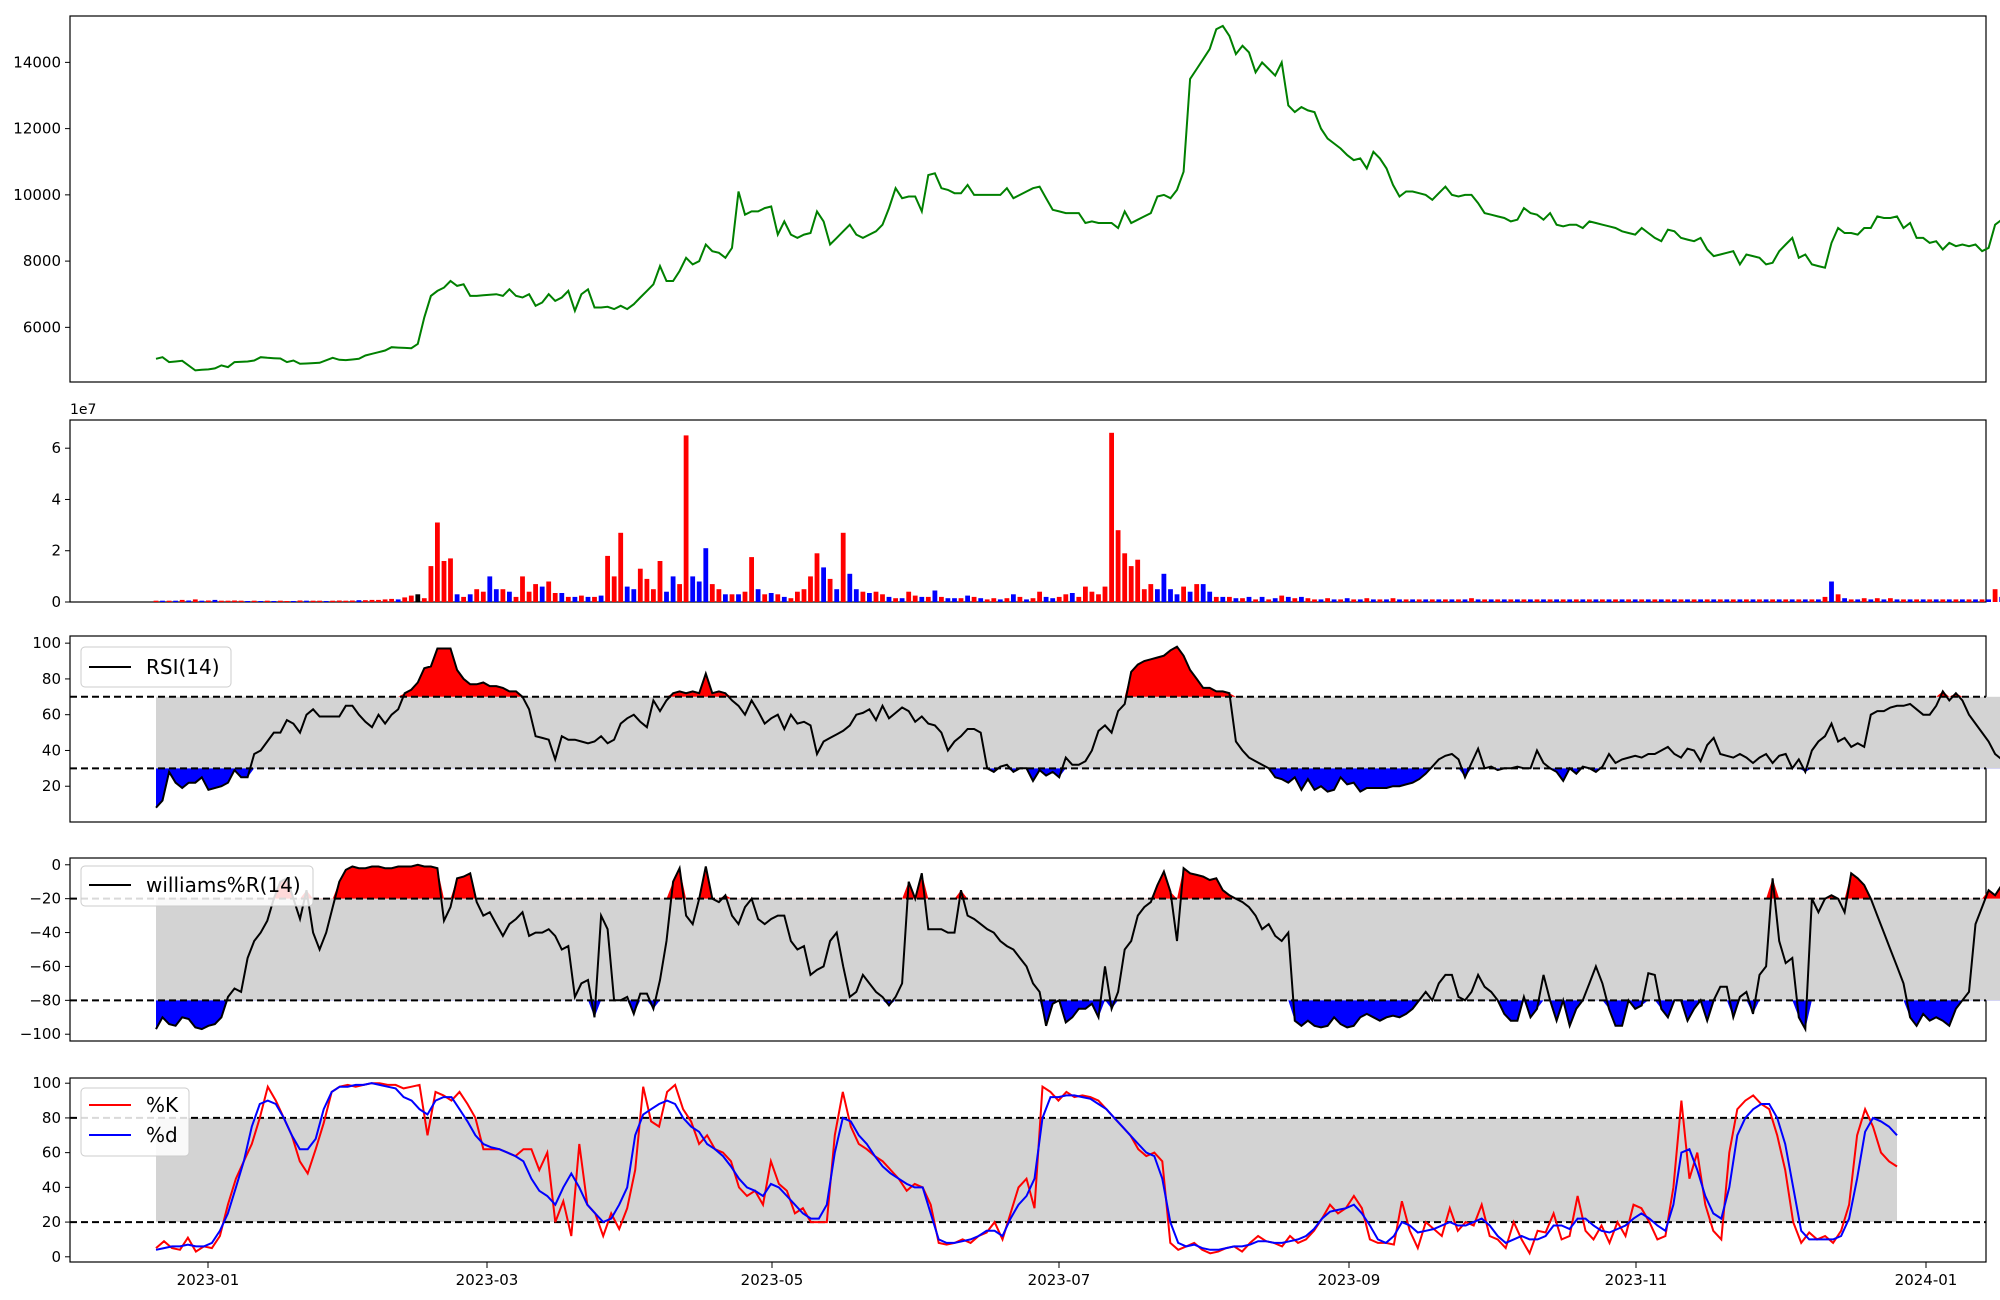  Describe the element at coordinates (37, 195) in the screenshot. I see `price-tick-label: 10000` at that location.